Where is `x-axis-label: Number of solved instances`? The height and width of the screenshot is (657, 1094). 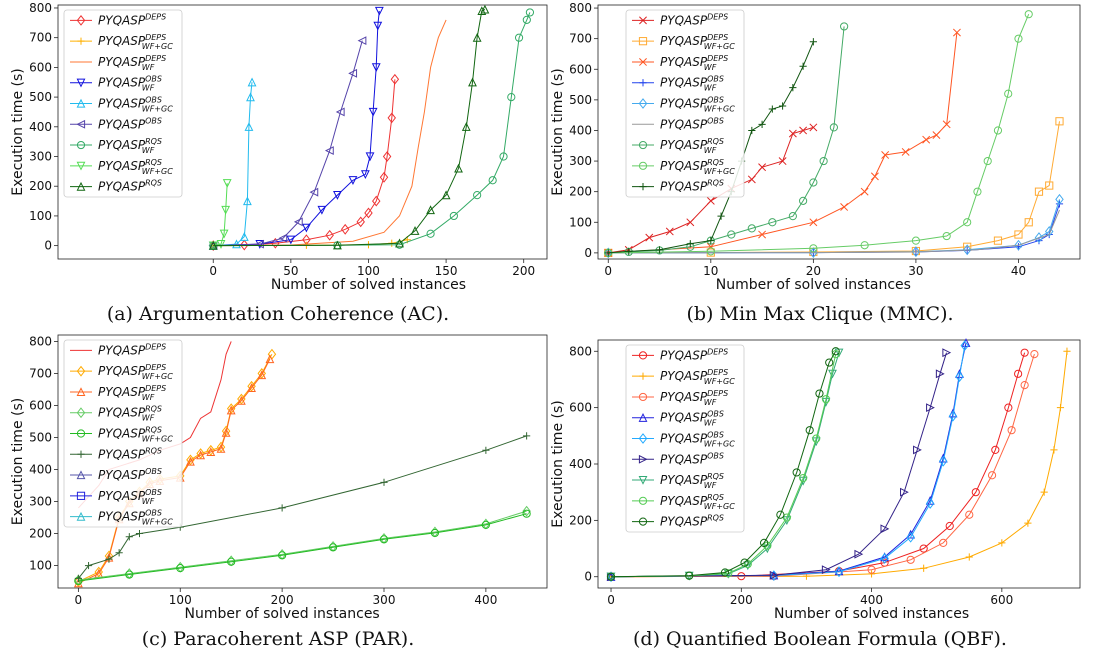
x-axis-label: Number of solved instances is located at coordinates (813, 285).